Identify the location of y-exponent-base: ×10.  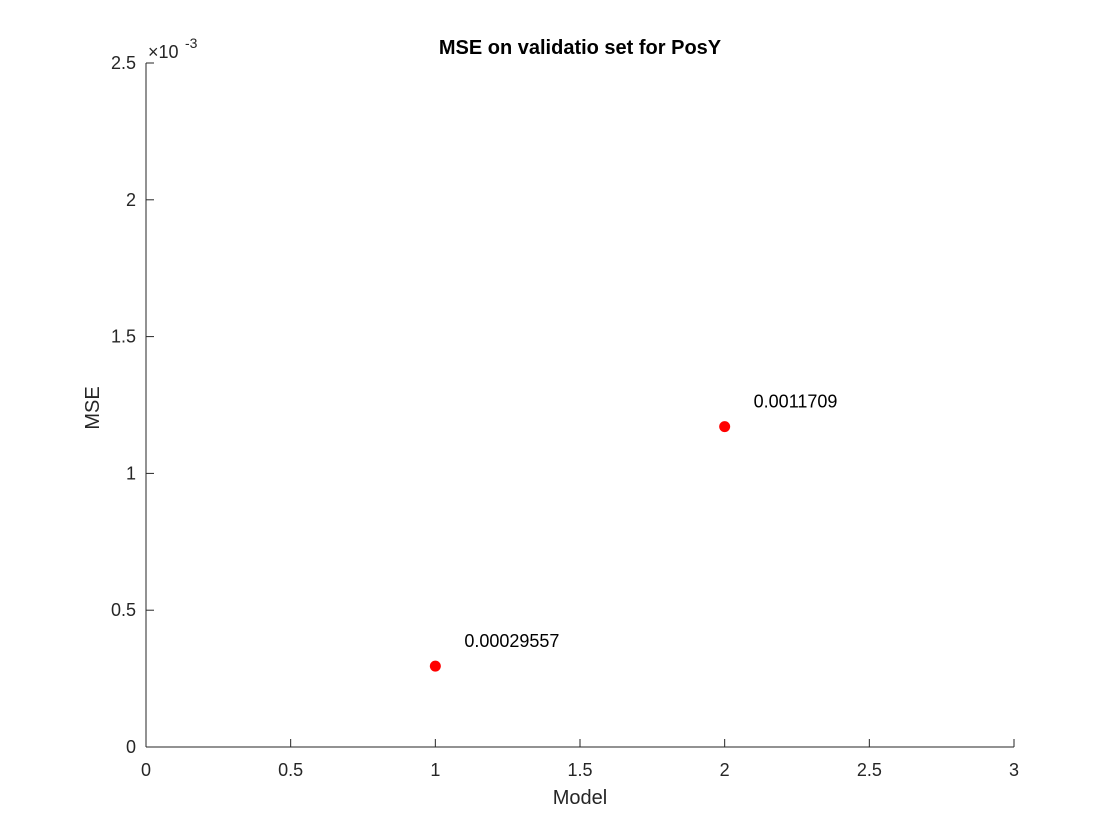
(163, 52).